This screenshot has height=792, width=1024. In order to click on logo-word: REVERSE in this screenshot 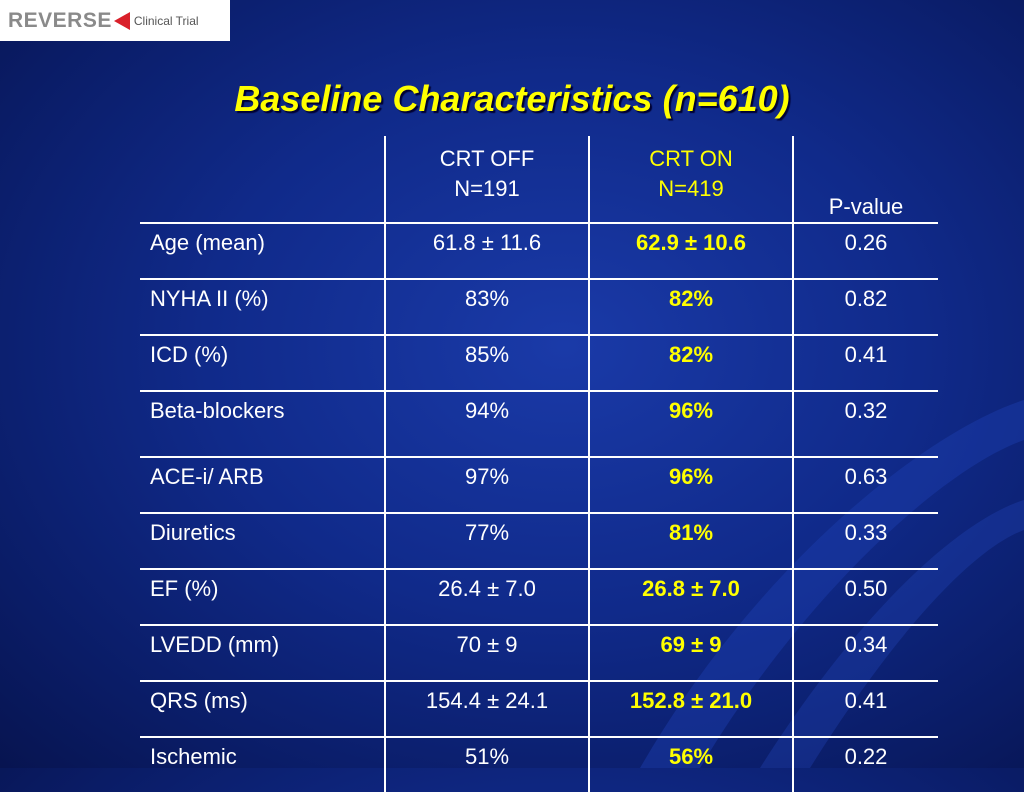, I will do `click(60, 20)`.